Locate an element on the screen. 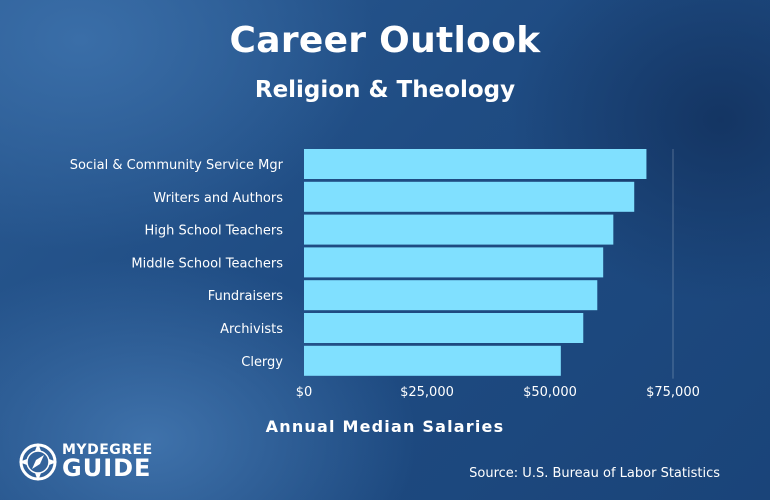 This screenshot has height=500, width=770. chart-subtitle: Religion & Theology is located at coordinates (385, 90).